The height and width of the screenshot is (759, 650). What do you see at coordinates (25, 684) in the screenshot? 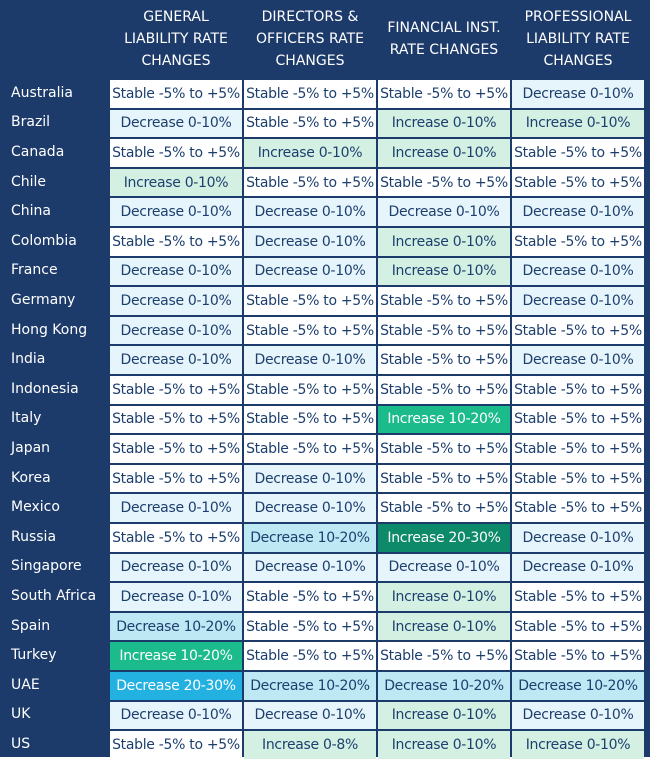
I see `country-label: UAE` at bounding box center [25, 684].